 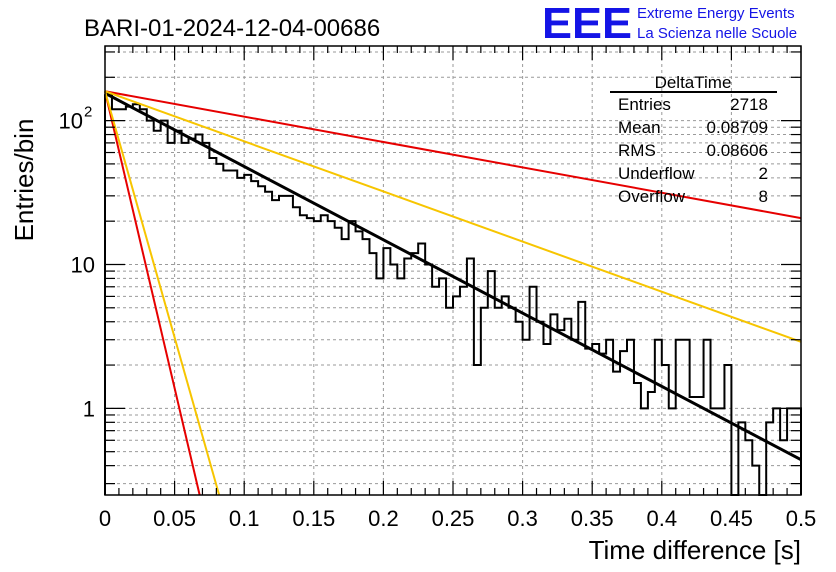 What do you see at coordinates (105, 518) in the screenshot?
I see `x-tick-label-0: 0` at bounding box center [105, 518].